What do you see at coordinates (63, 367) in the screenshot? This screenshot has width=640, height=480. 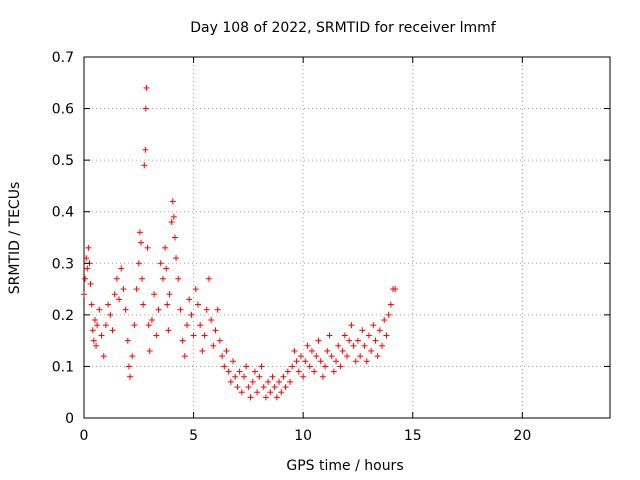 I see `y-tick-label: 0.1` at bounding box center [63, 367].